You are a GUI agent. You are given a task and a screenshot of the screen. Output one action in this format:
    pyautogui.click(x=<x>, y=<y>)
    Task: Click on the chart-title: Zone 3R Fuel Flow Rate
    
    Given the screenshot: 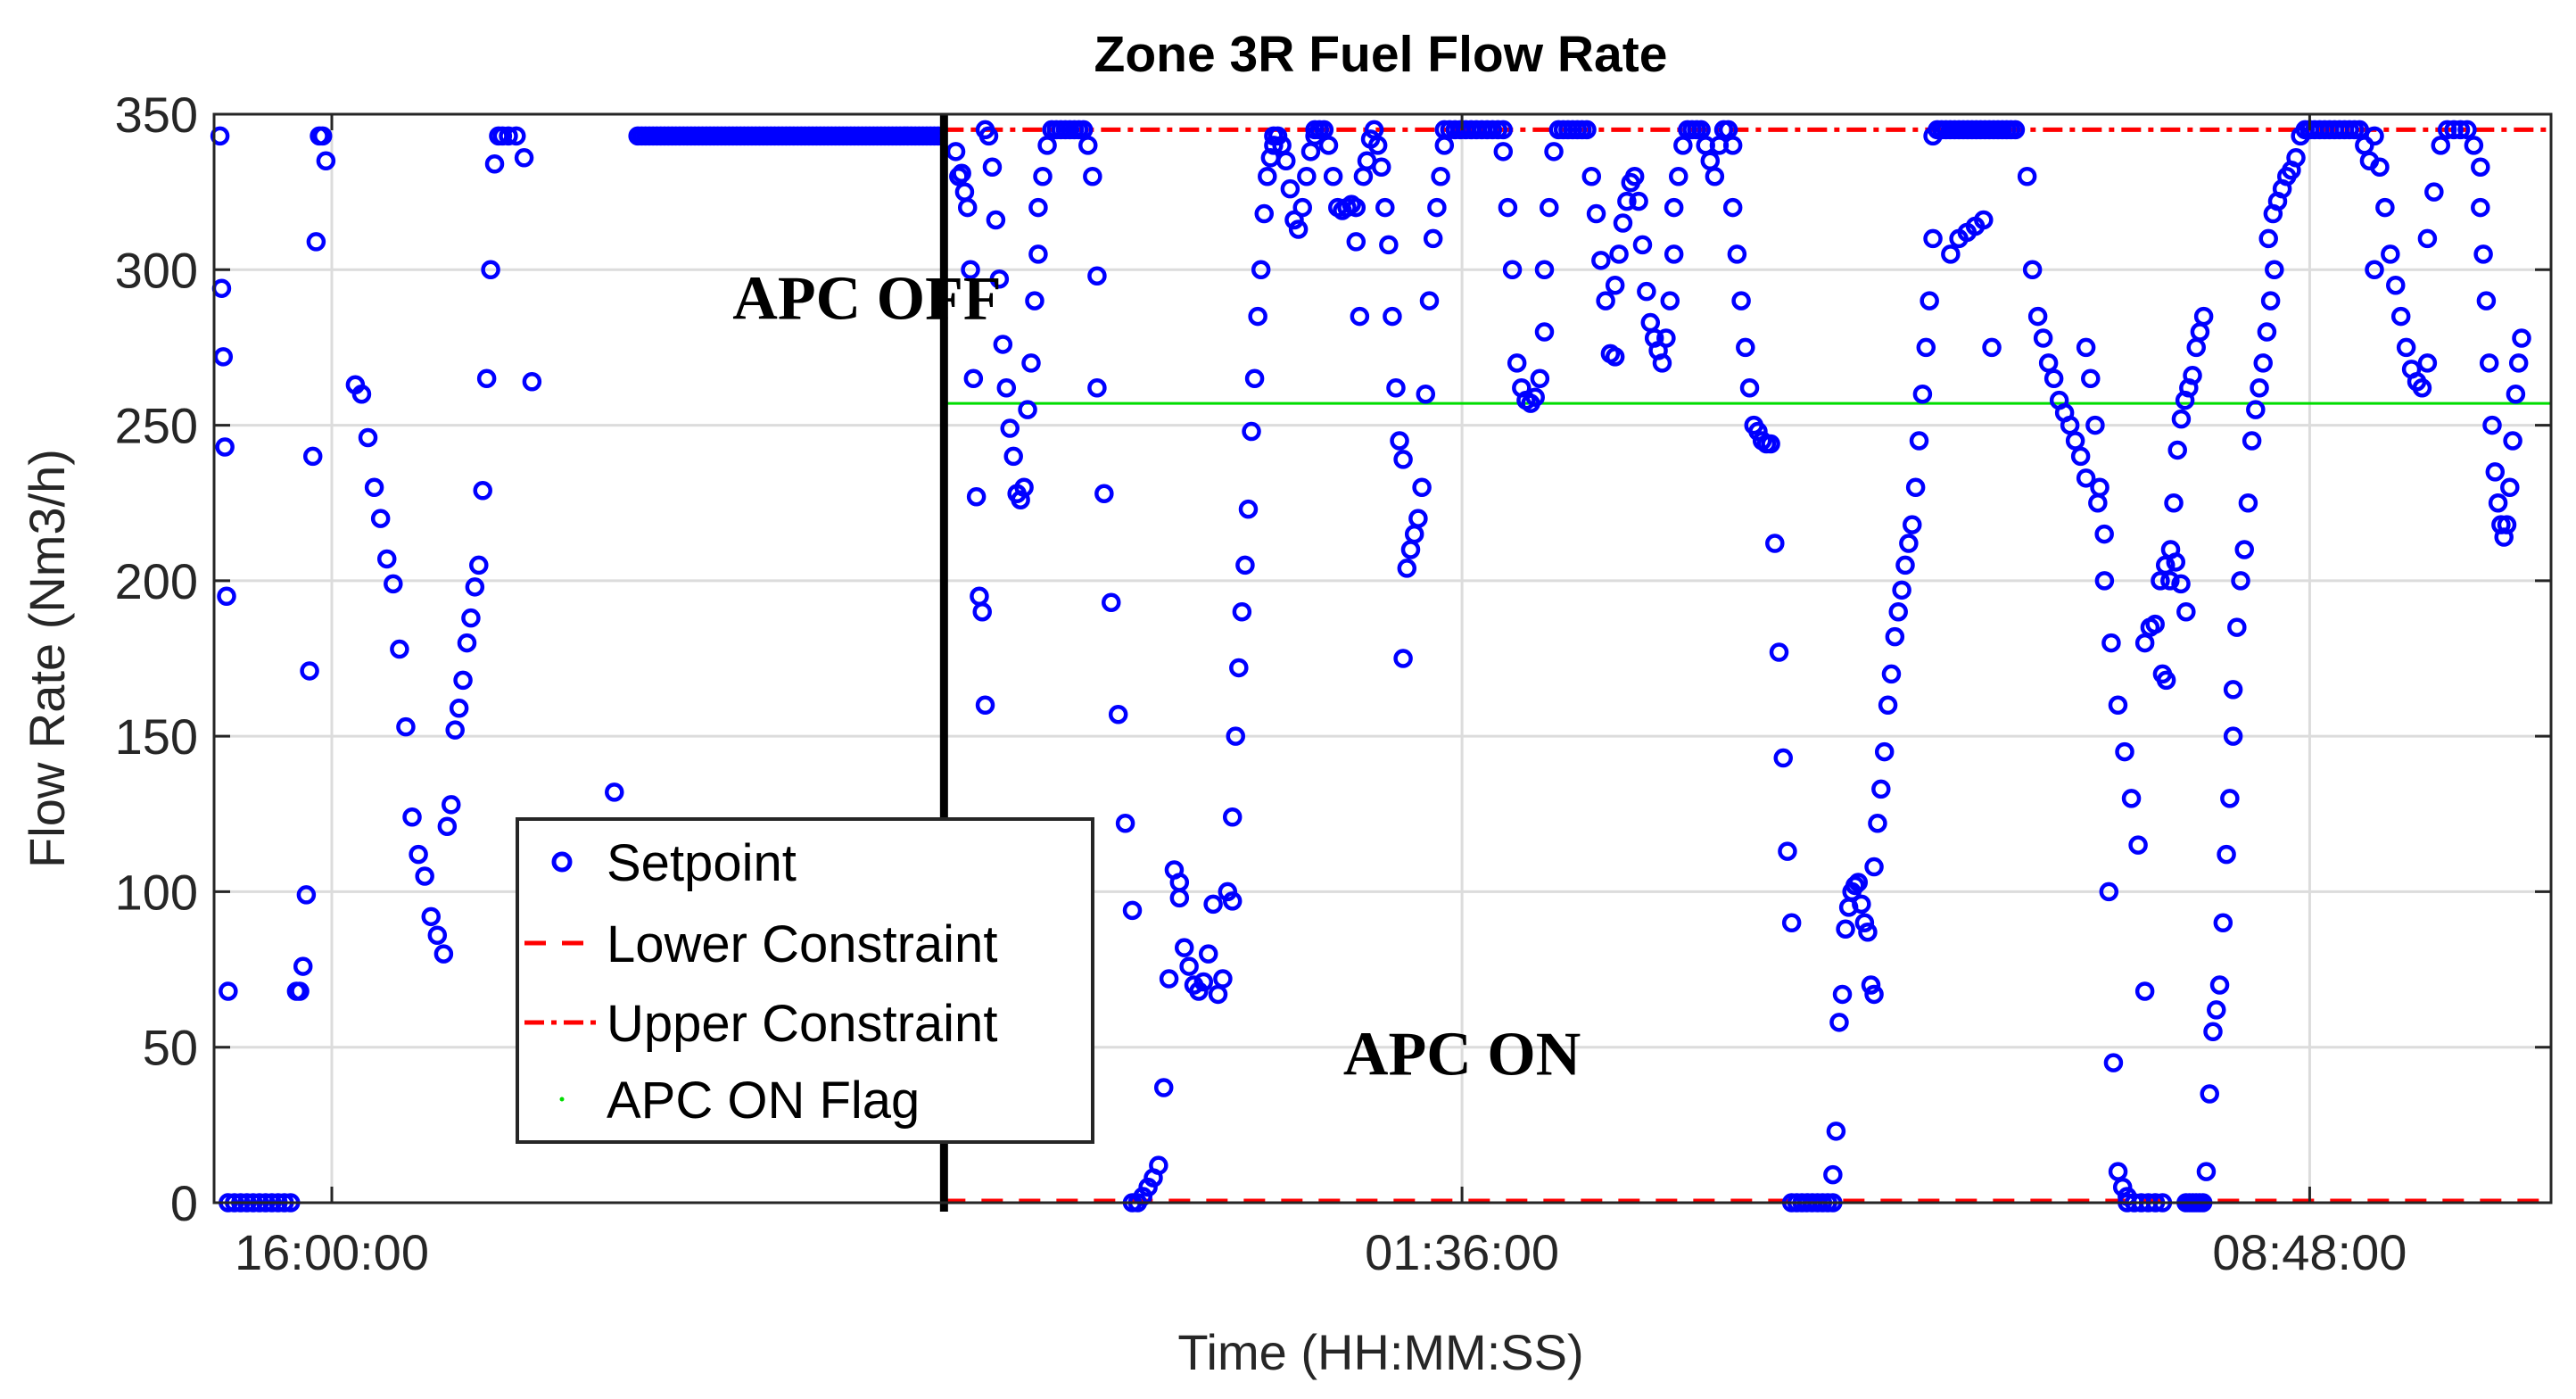 What is the action you would take?
    pyautogui.click(x=1381, y=54)
    